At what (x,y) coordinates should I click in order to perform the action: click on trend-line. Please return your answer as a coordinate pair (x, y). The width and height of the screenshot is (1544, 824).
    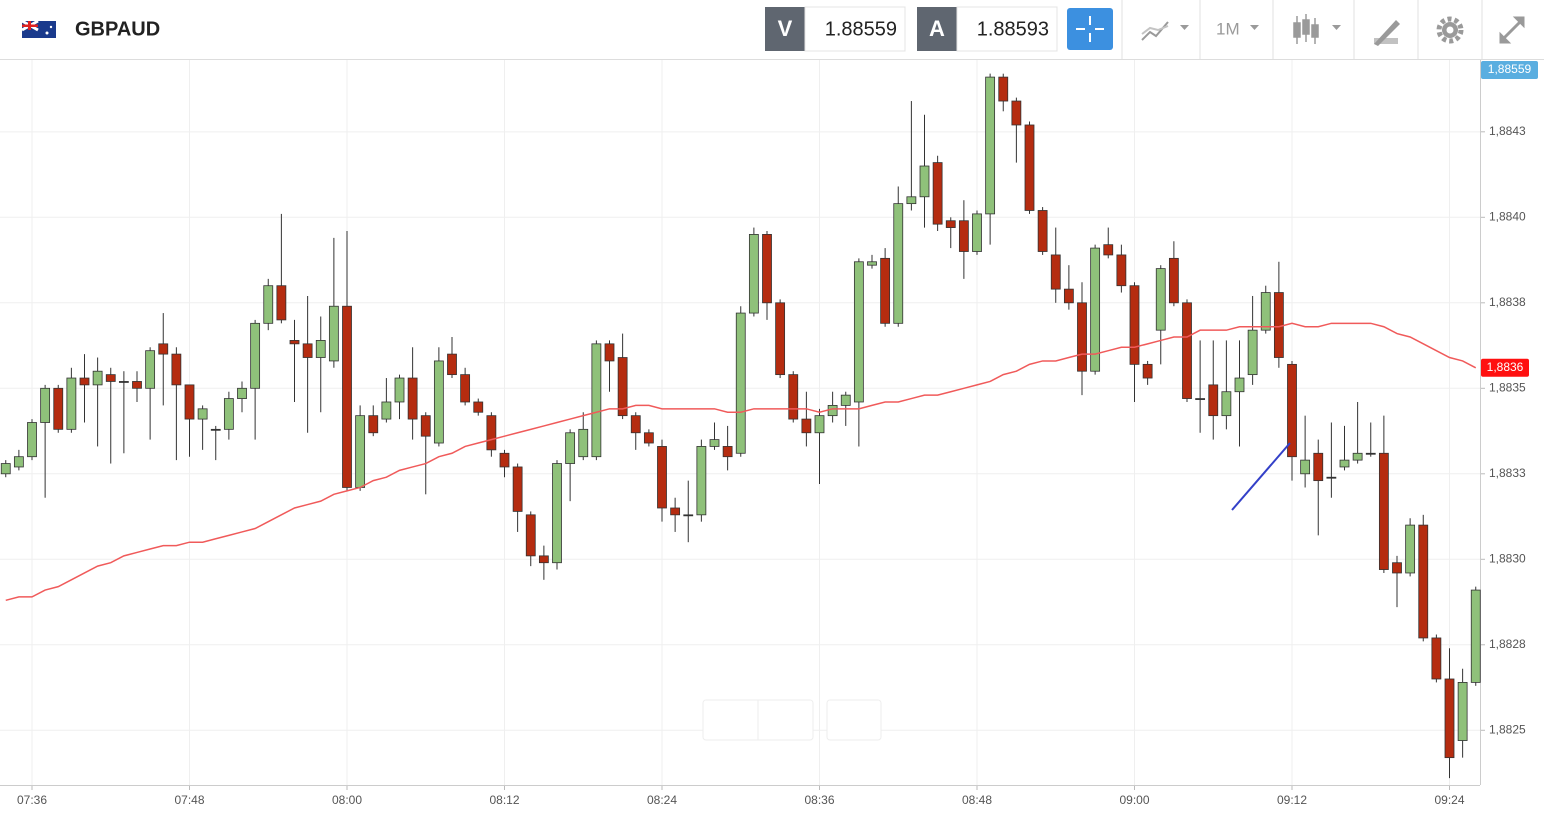
    Looking at the image, I should click on (1261, 476).